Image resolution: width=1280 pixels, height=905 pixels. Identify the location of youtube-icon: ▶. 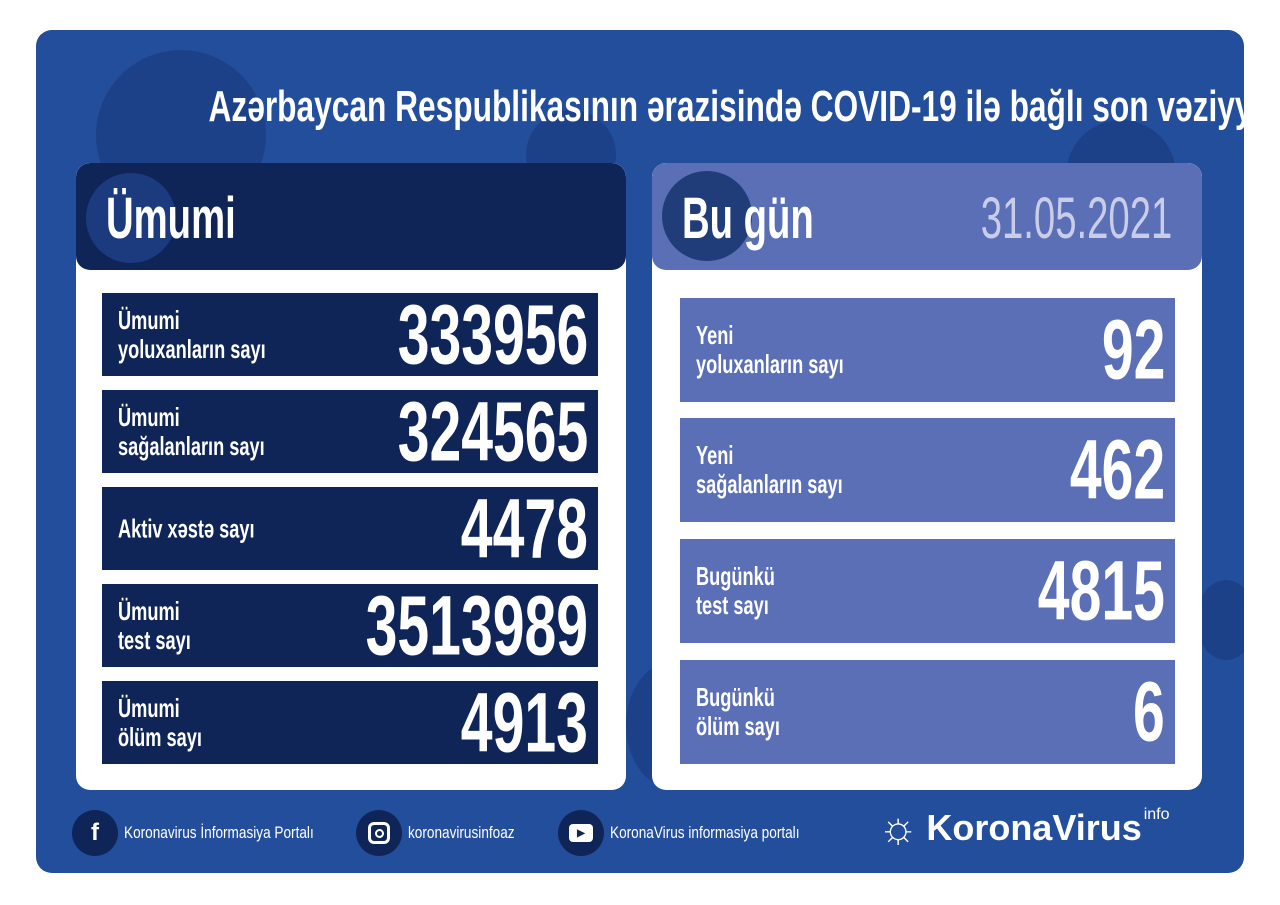
(581, 833).